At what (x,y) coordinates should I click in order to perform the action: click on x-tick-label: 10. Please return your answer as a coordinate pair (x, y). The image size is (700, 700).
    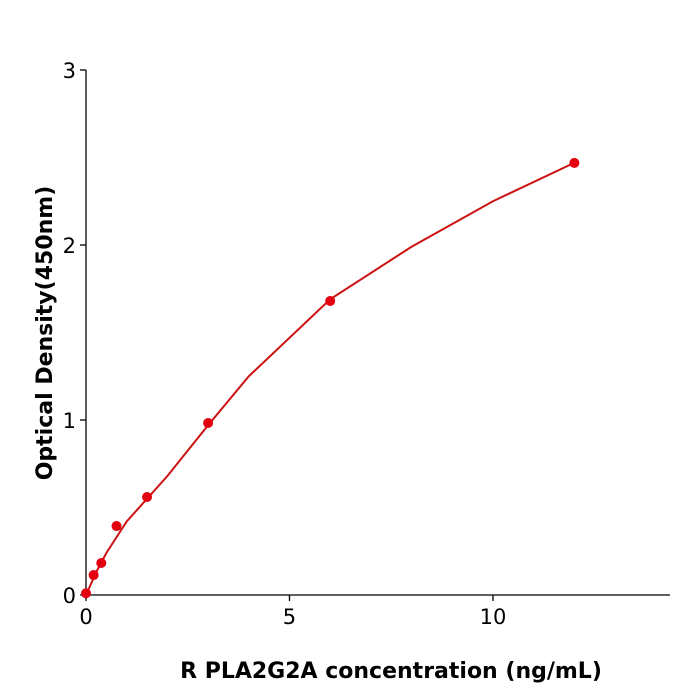
    Looking at the image, I should click on (493, 617).